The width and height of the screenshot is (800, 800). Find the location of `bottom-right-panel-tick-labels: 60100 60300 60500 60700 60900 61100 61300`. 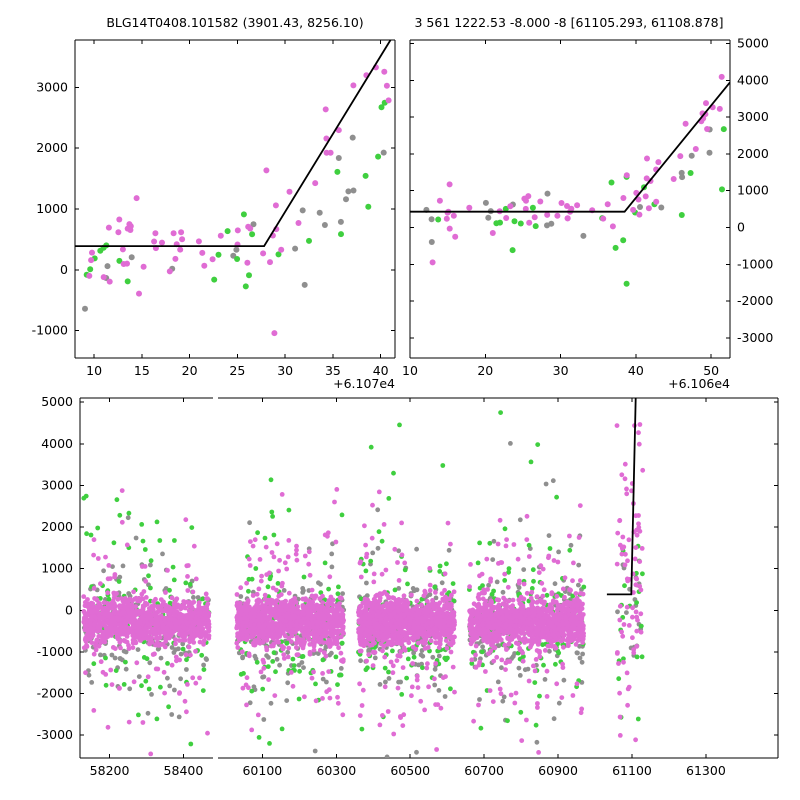

bottom-right-panel-tick-labels: 60100 60300 60500 60700 60900 61100 61300 is located at coordinates (483, 770).